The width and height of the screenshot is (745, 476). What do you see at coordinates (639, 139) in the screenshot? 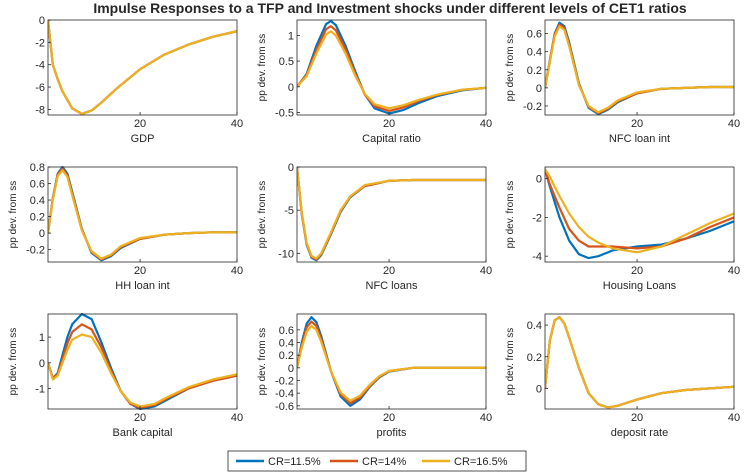
I see `x-axis-label: NFC loan int` at bounding box center [639, 139].